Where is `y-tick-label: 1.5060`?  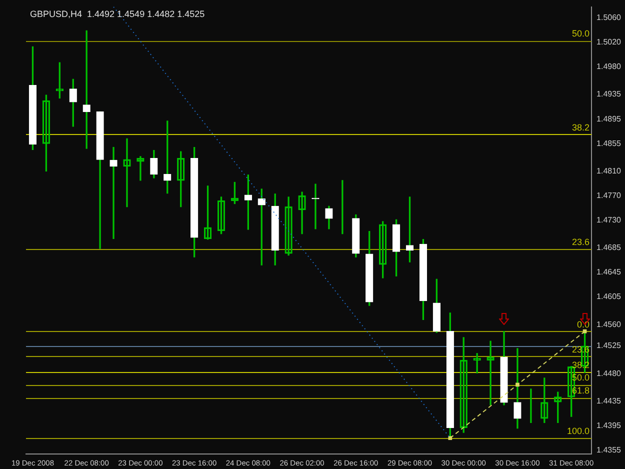
y-tick-label: 1.5060 is located at coordinates (609, 17).